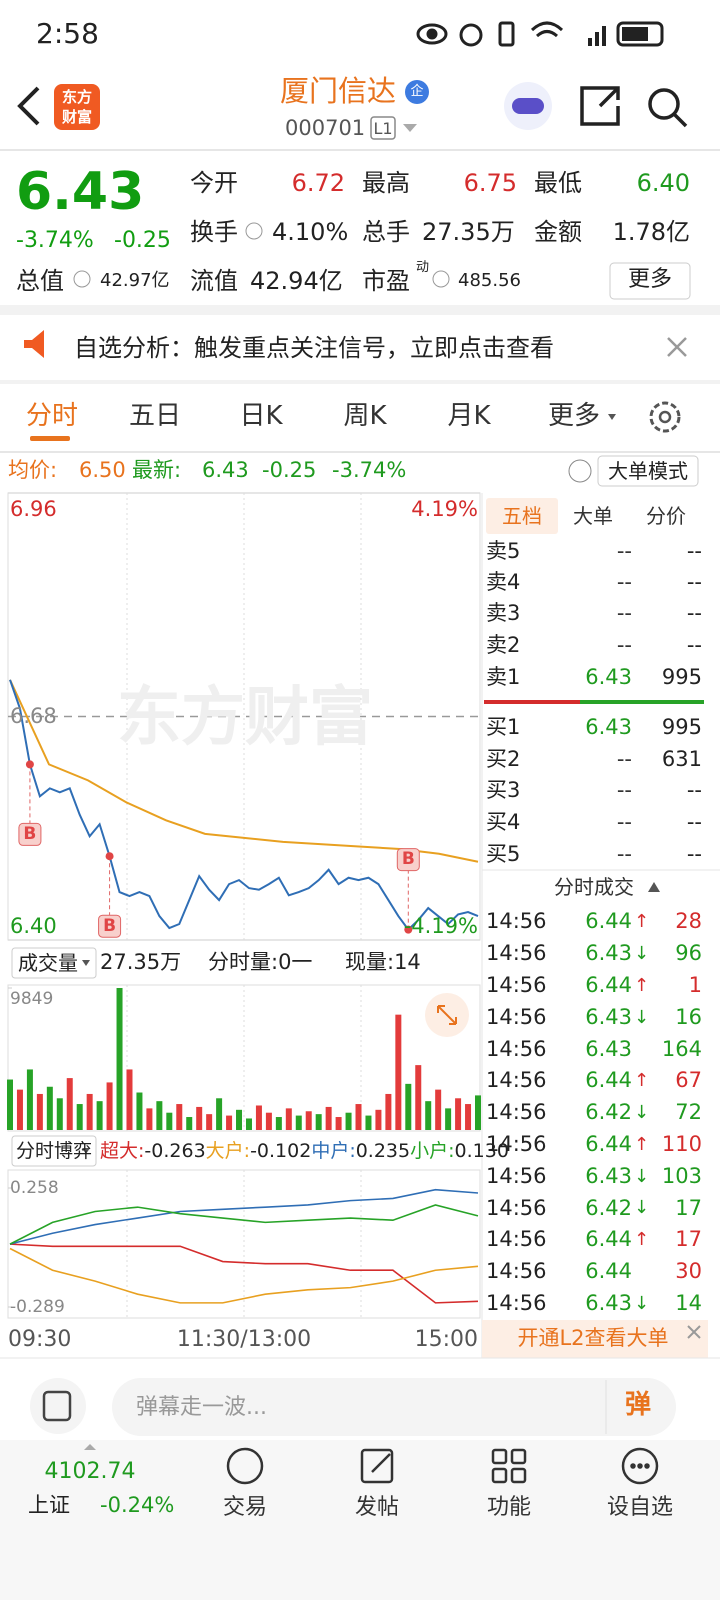 This screenshot has height=1600, width=720. I want to click on trade-volume: 72, so click(688, 1112).